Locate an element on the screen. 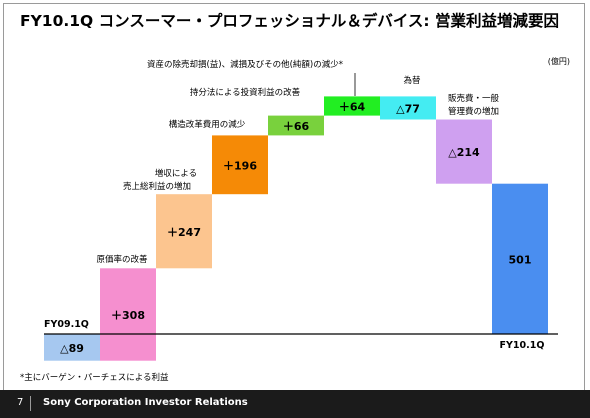 Image resolution: width=590 pixels, height=418 pixels. unit-label: (億円) is located at coordinates (558, 61).